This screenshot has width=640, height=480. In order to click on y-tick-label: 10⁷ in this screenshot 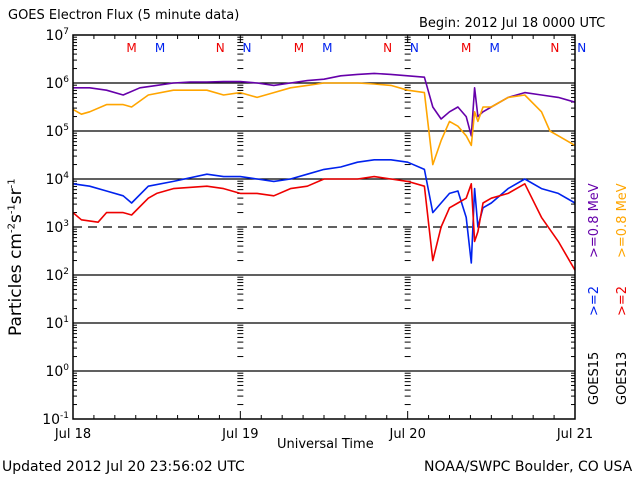, I will do `click(57, 35)`.